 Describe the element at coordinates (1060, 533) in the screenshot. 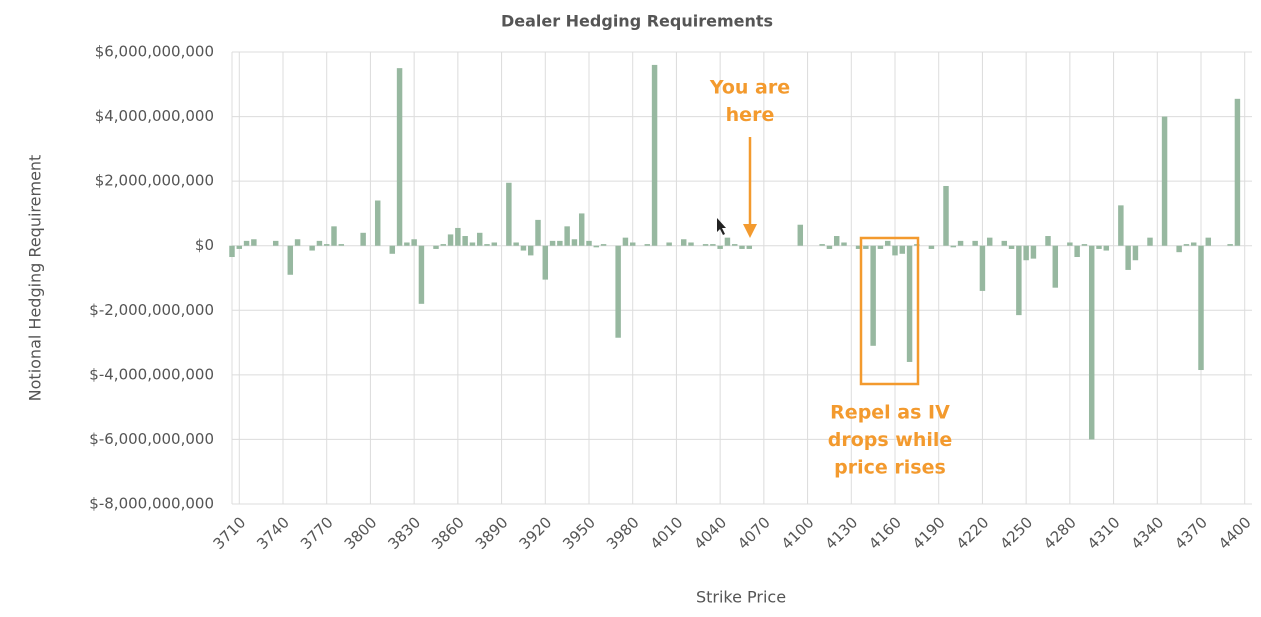

I see `x-tick-label: 4280` at that location.